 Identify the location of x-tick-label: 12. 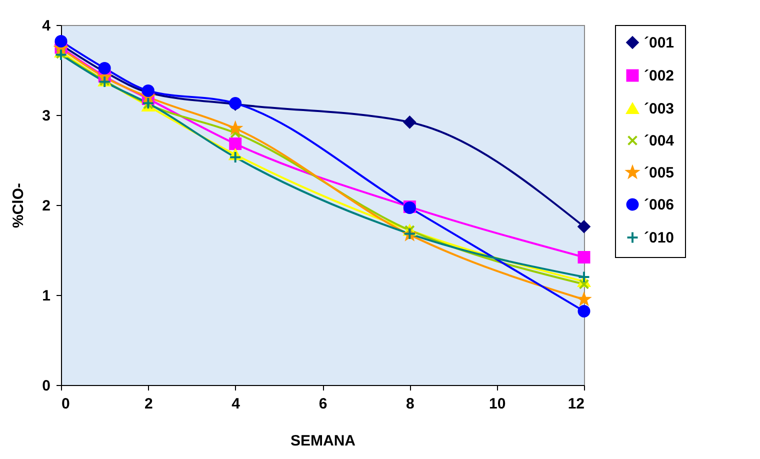
(576, 404).